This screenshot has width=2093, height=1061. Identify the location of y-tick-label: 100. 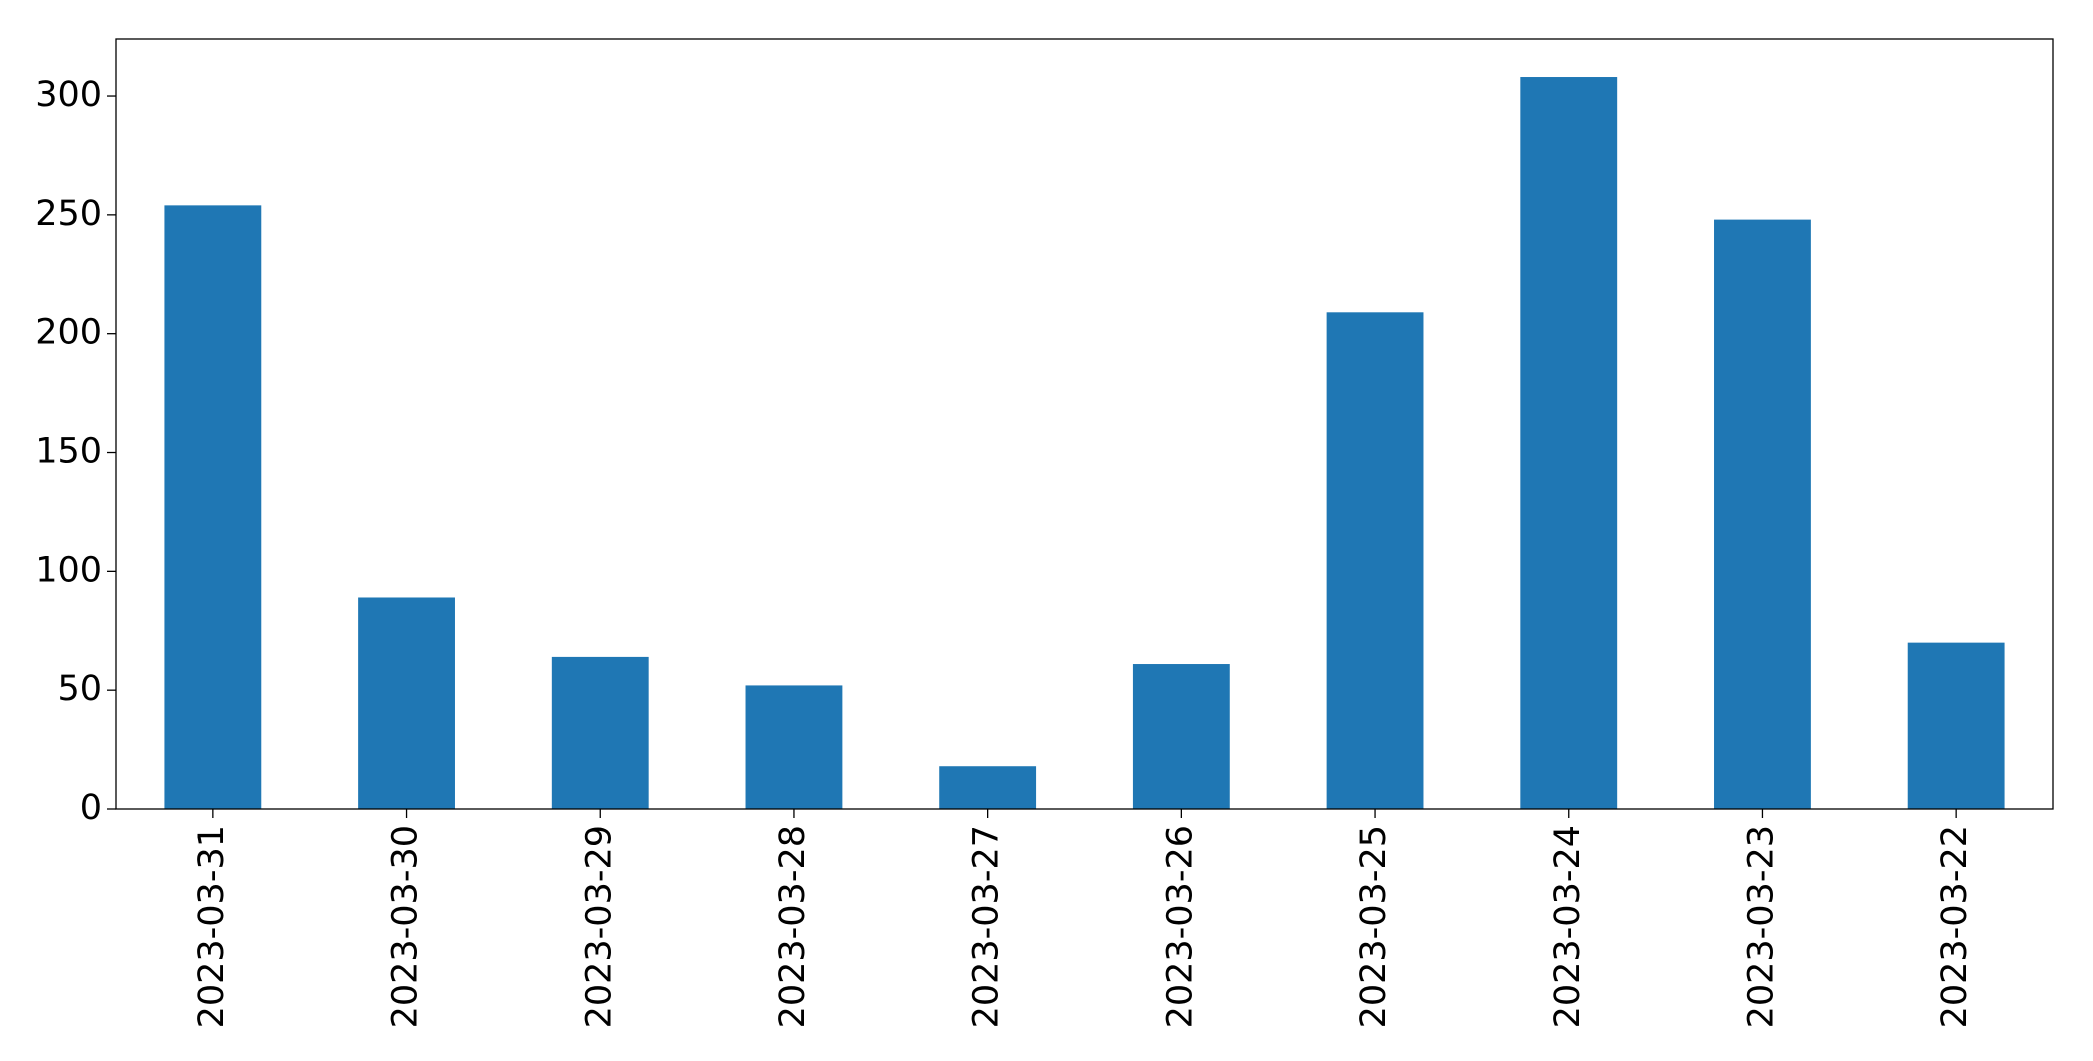
(68, 570).